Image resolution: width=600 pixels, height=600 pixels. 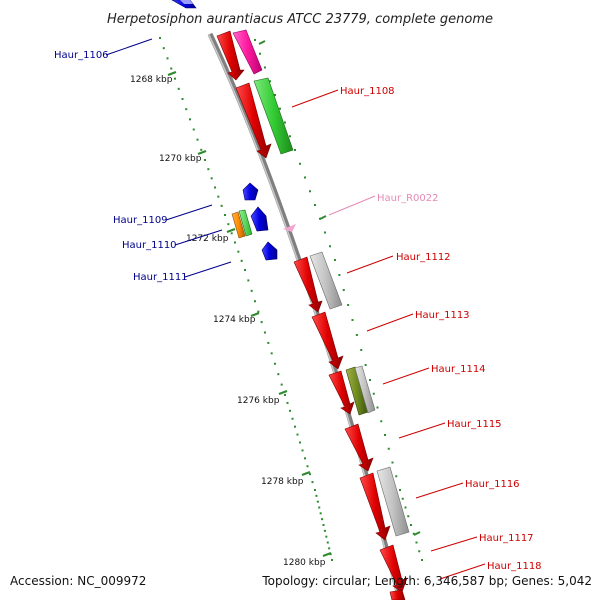 What do you see at coordinates (458, 369) in the screenshot?
I see `gene-label: Haur_1114` at bounding box center [458, 369].